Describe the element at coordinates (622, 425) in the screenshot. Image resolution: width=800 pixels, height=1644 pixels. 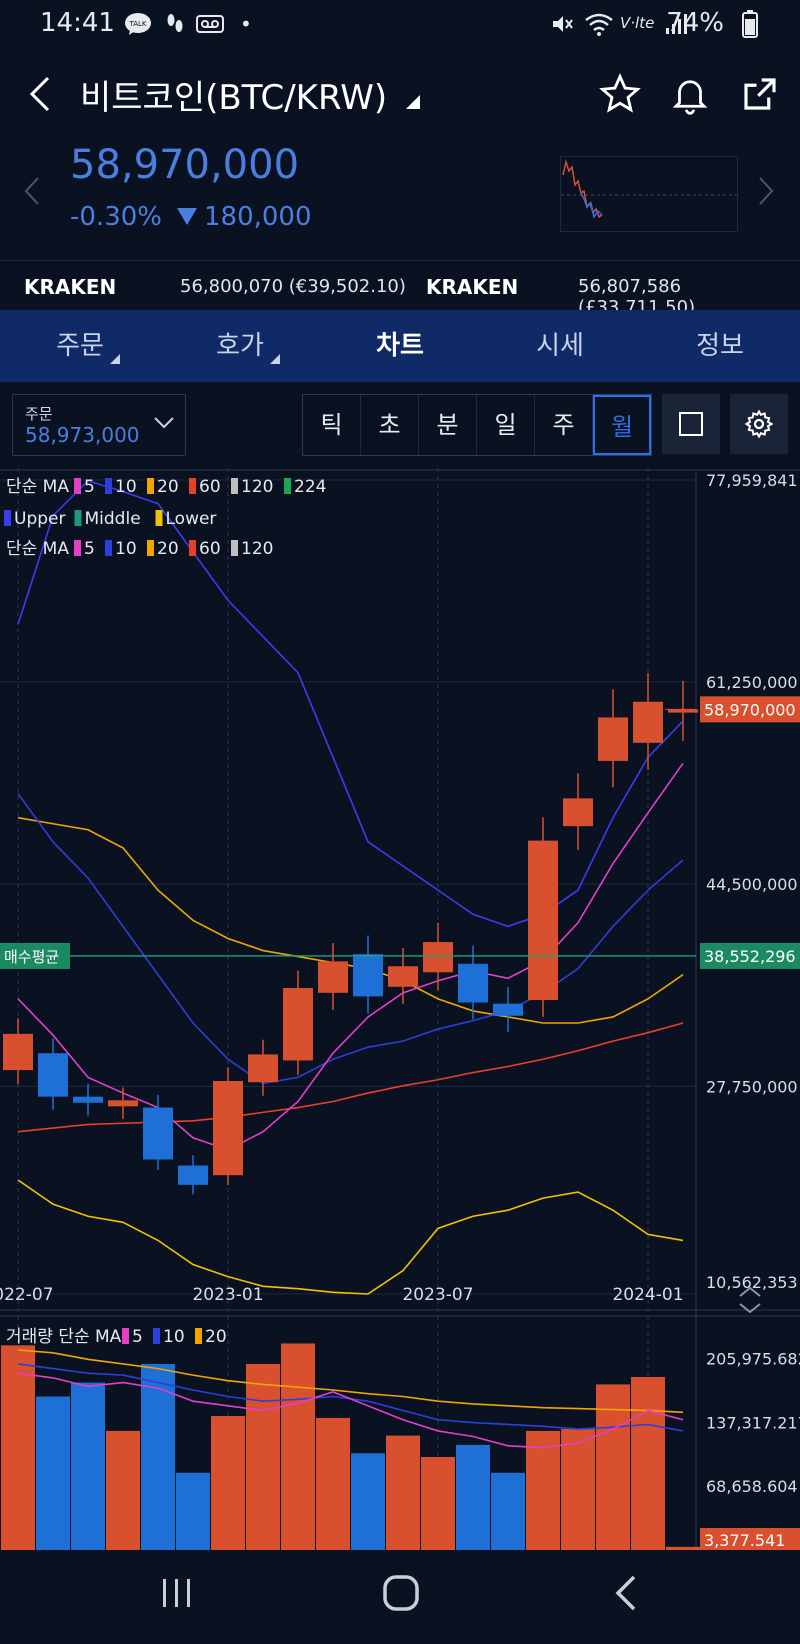
I see `period-month: 월` at that location.